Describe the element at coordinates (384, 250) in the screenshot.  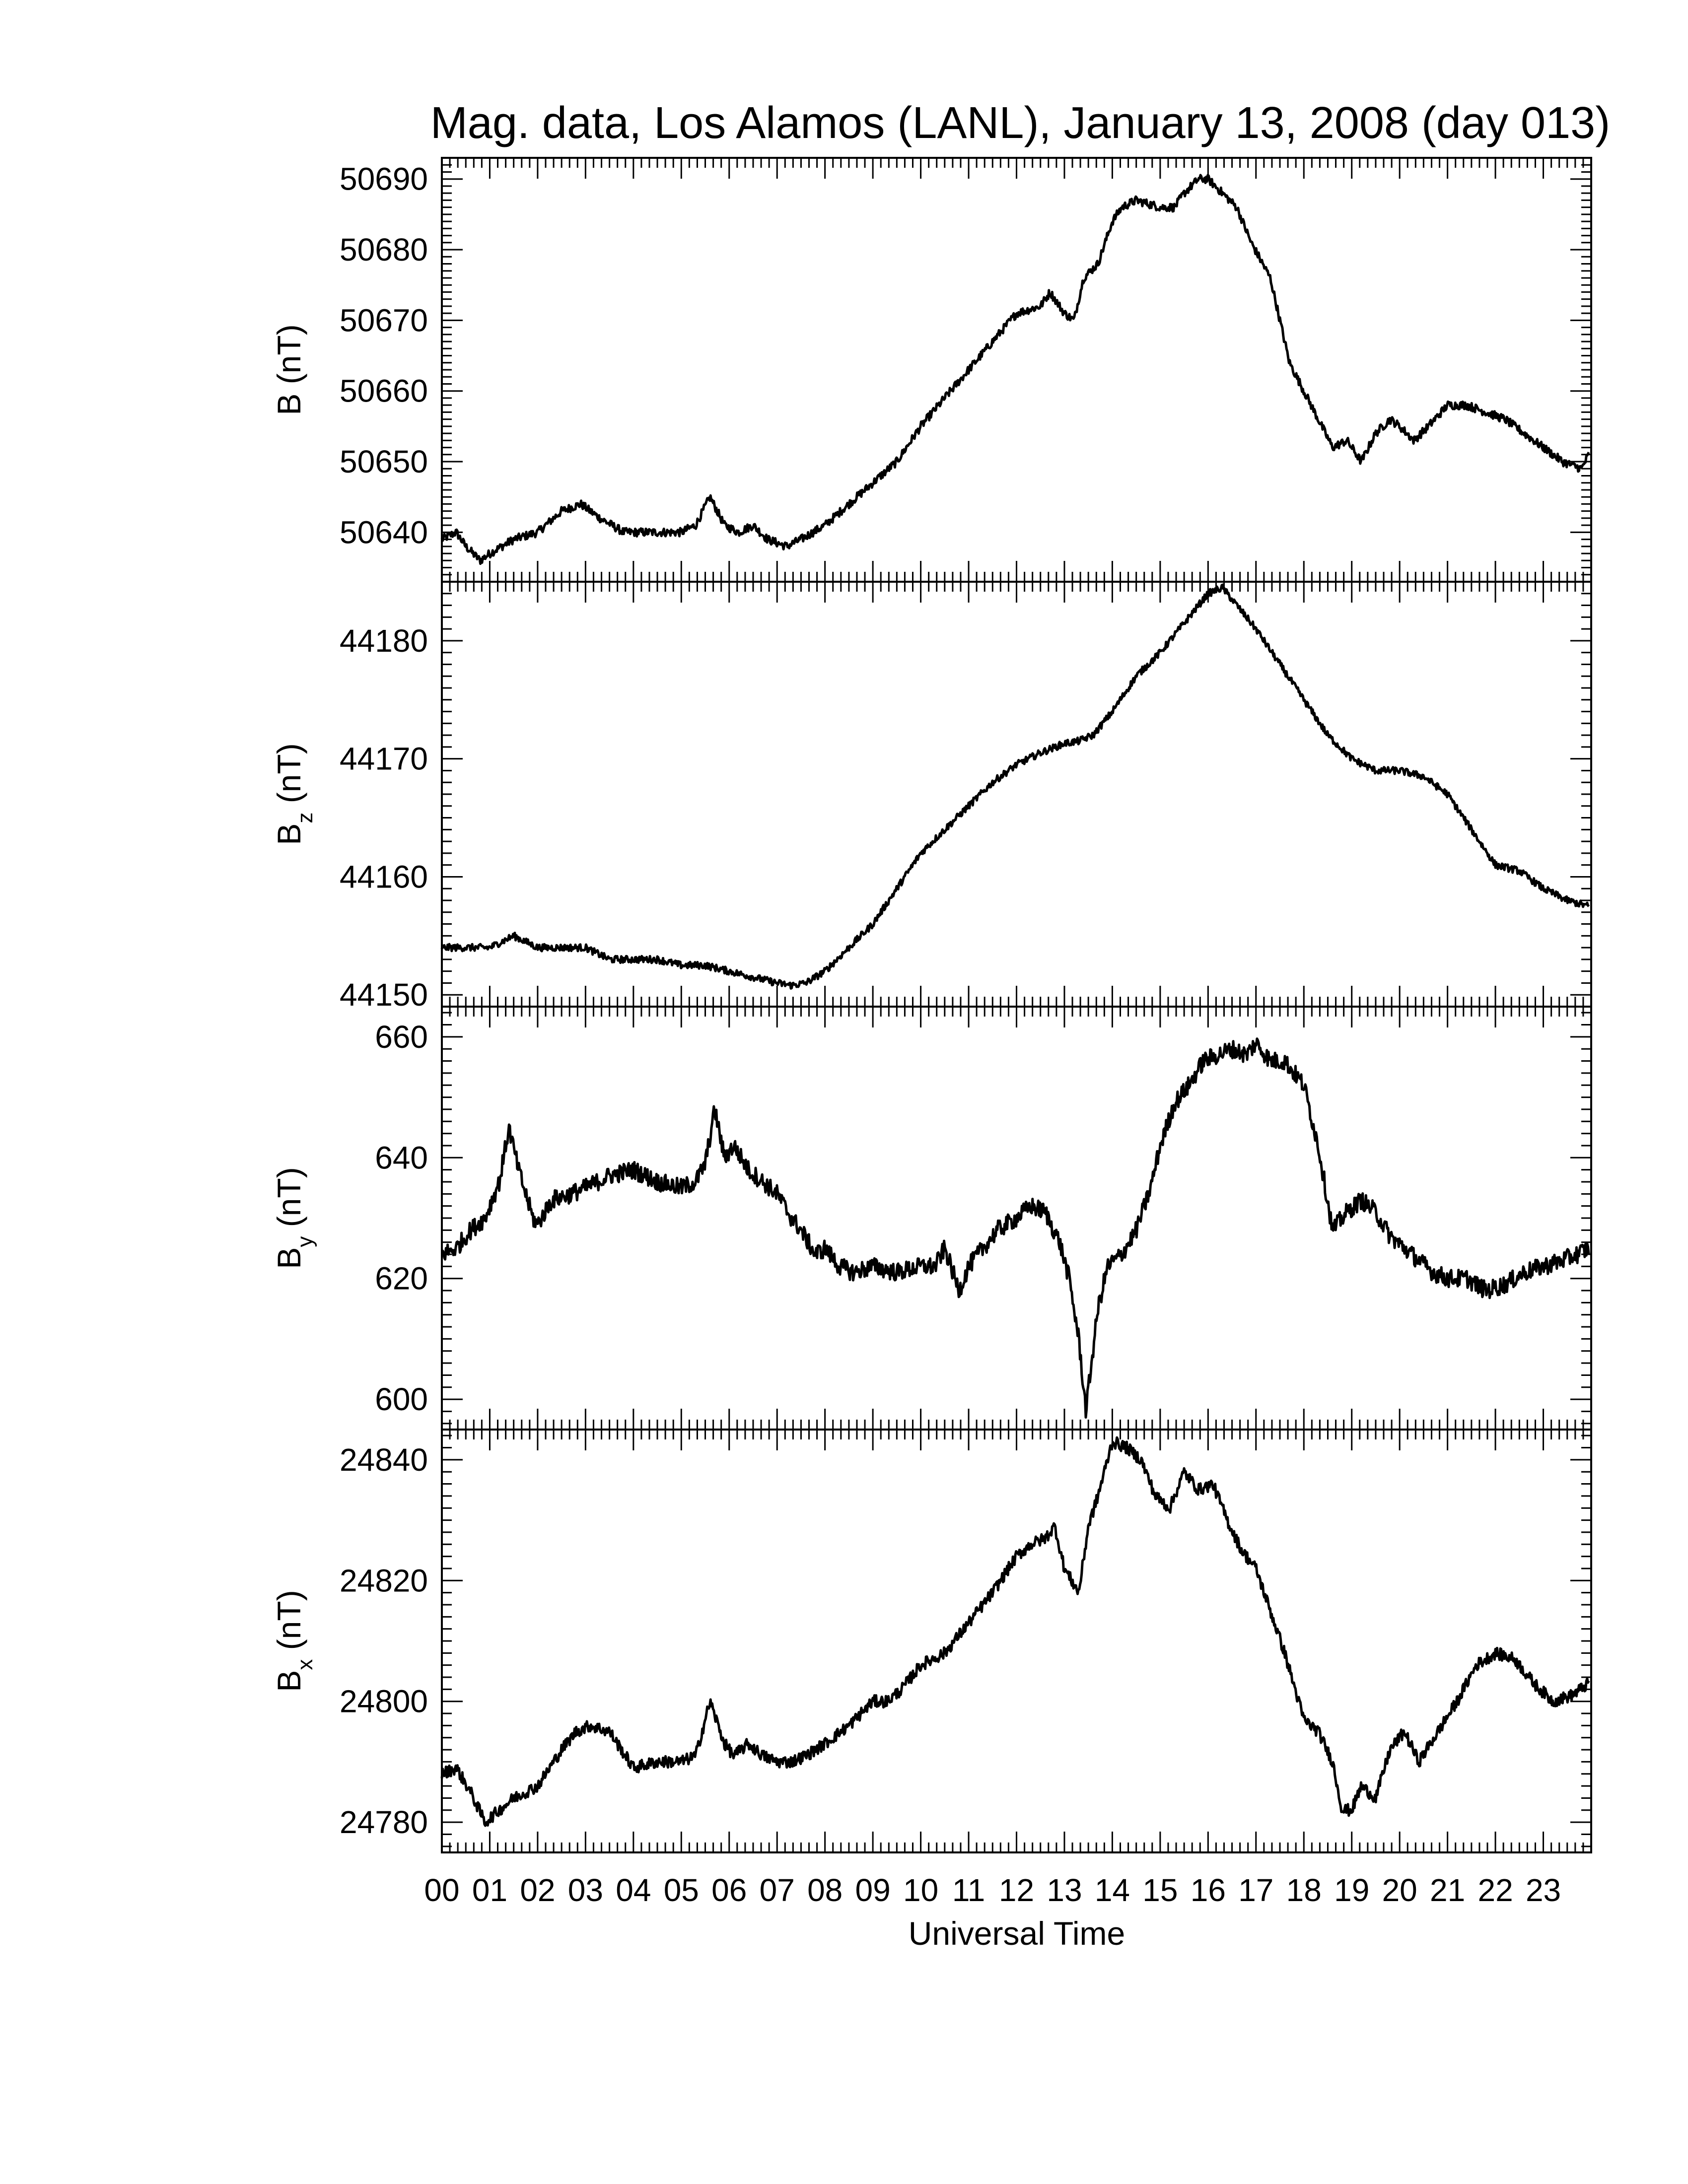
I see `y-tick-label: 50680` at that location.